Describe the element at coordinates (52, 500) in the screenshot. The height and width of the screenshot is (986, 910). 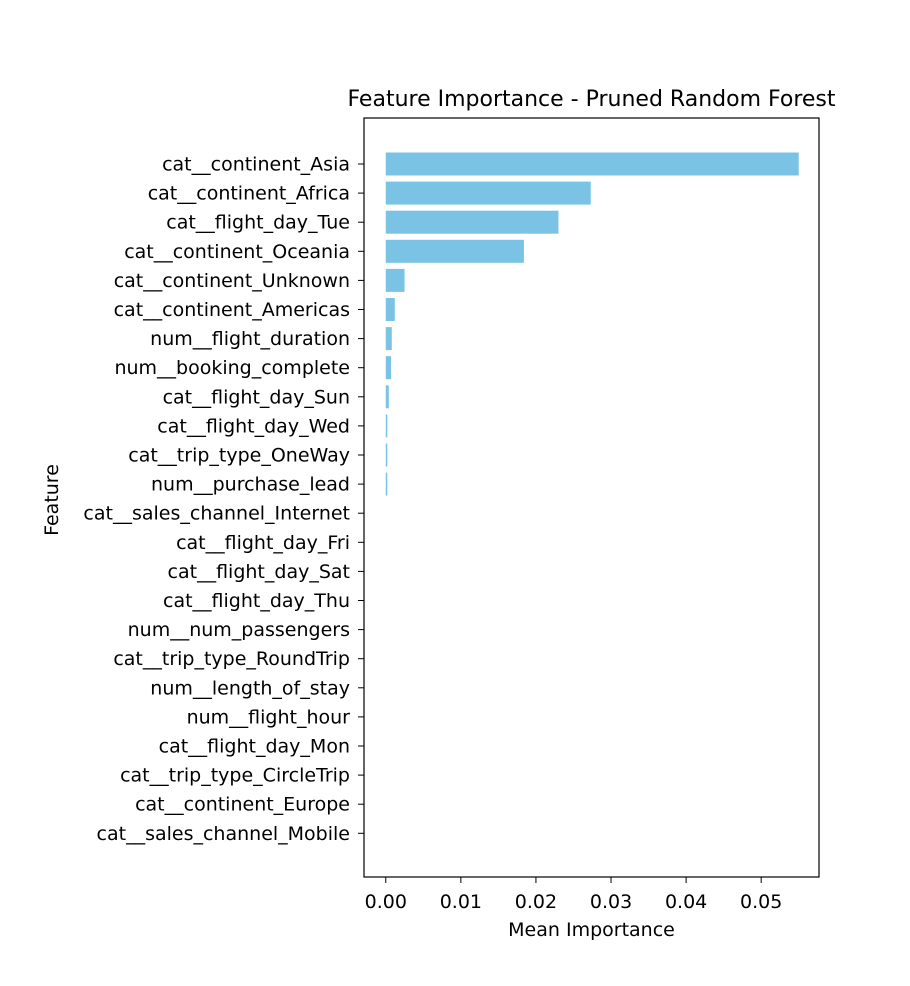
I see `y-axis-label: Feature` at that location.